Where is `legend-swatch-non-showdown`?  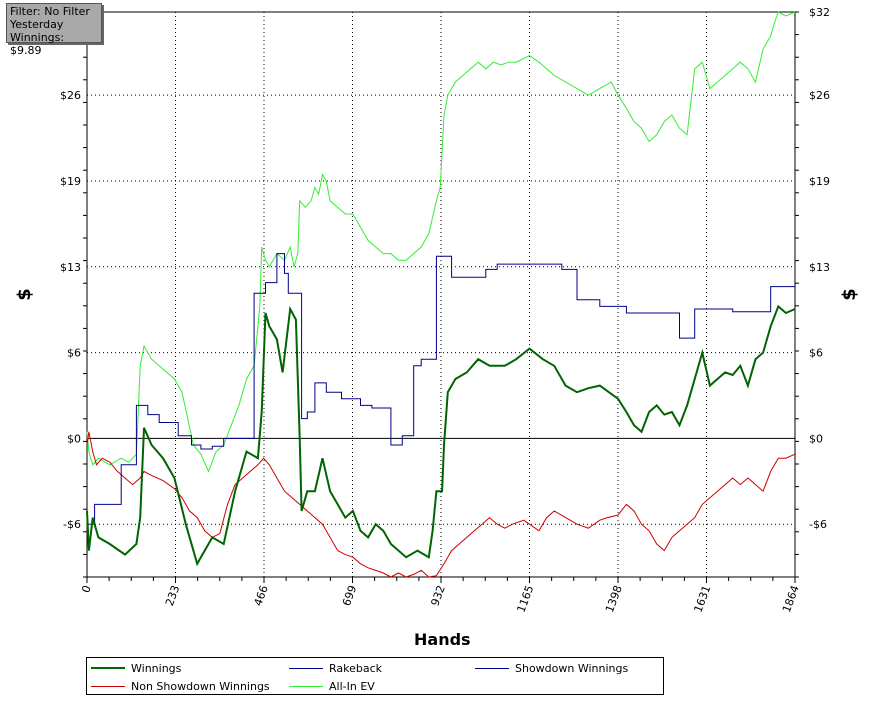
legend-swatch-non-showdown is located at coordinates (108, 686).